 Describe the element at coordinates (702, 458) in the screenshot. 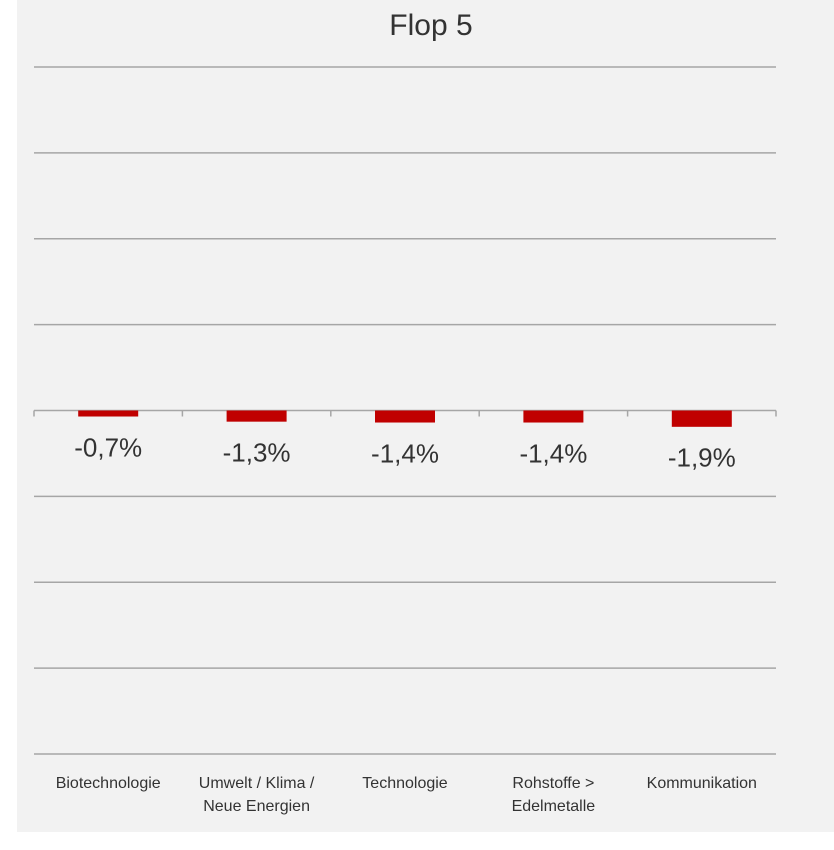

I see `value-label: -1,9%` at that location.